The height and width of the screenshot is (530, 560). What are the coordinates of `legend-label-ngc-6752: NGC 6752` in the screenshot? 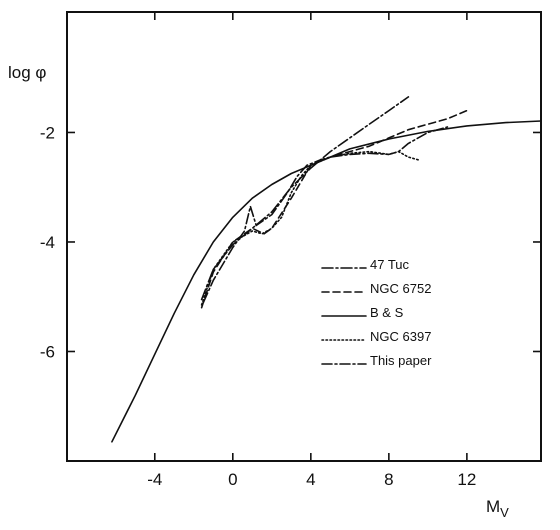 It's located at (400, 288).